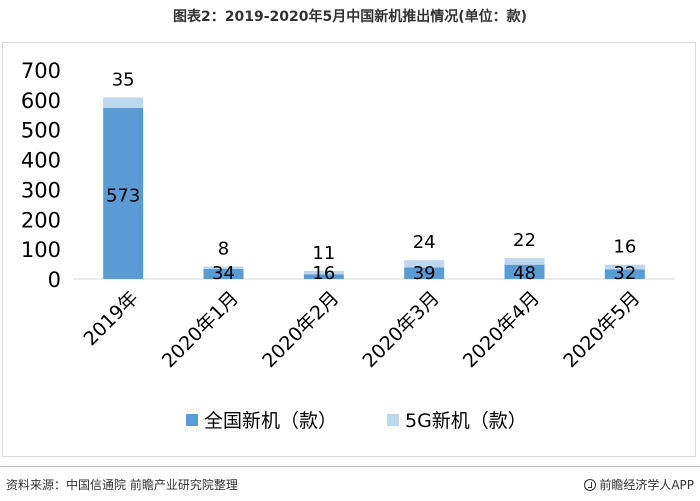 The height and width of the screenshot is (501, 700). I want to click on legend-label-5g: 5G新机（款）, so click(466, 421).